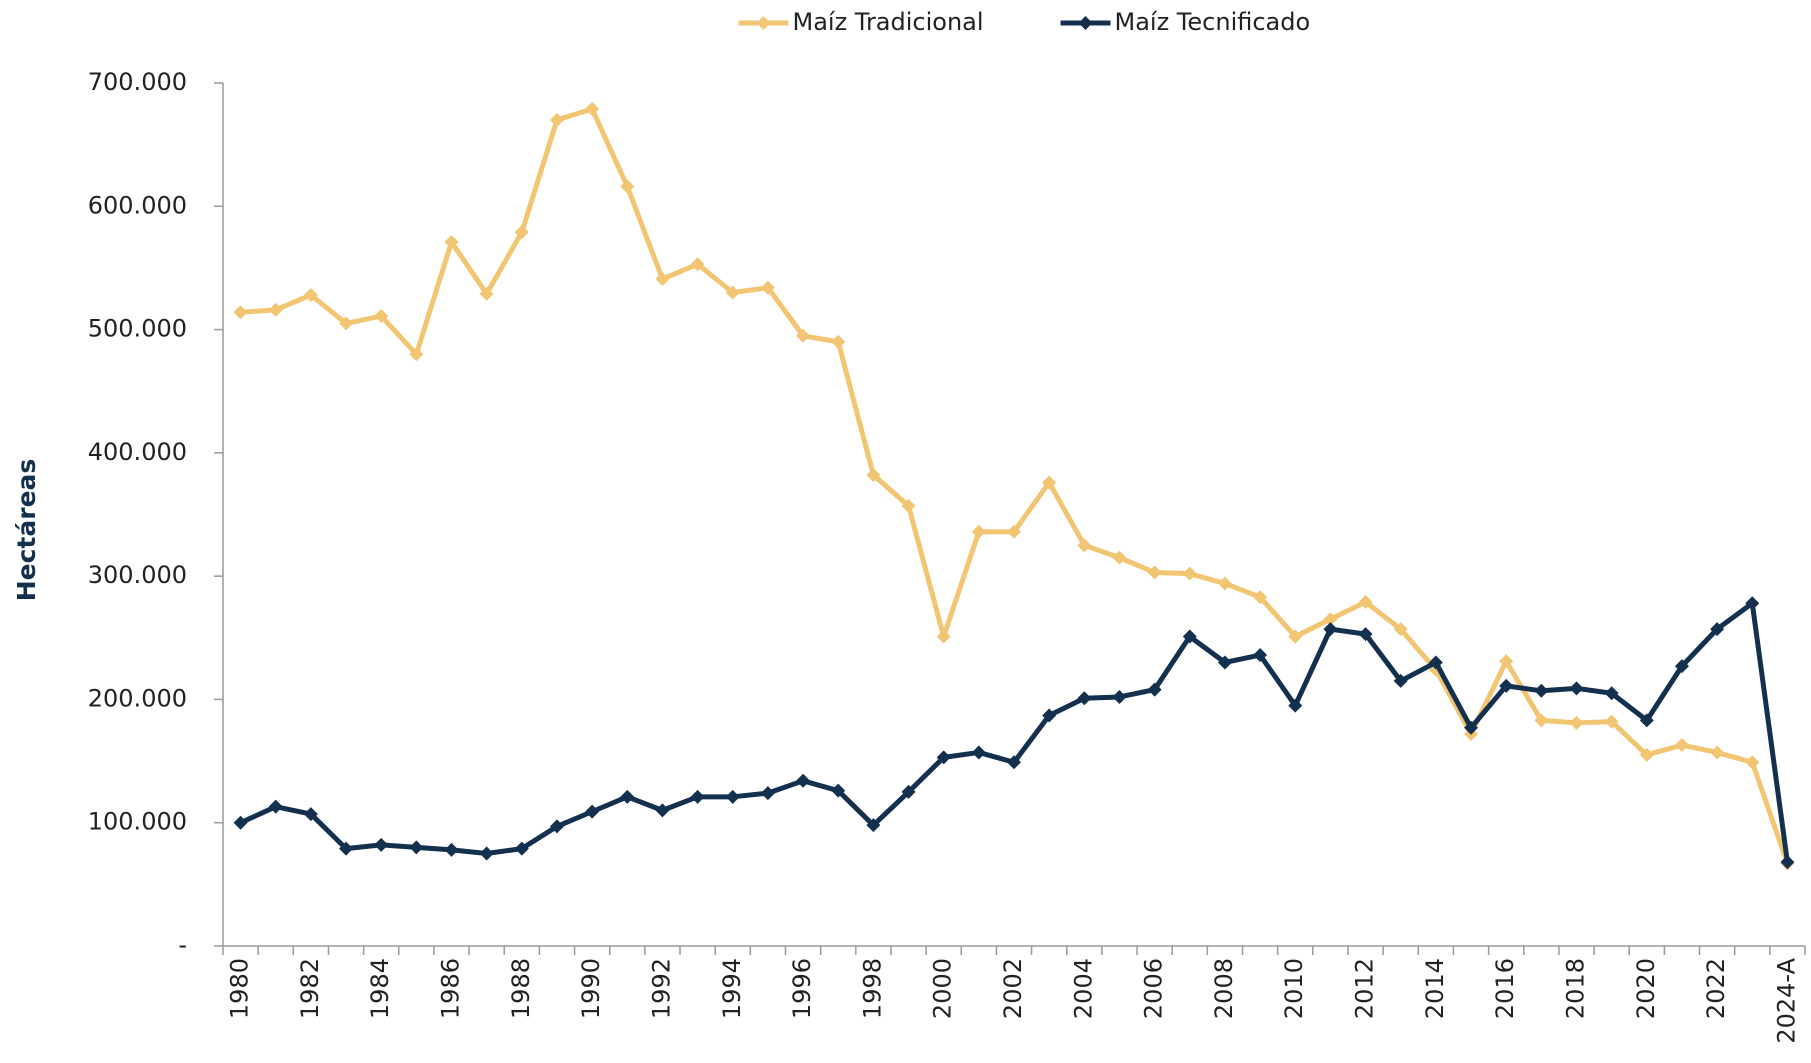  I want to click on legend-item: Maíz Tecnificado, so click(1185, 22).